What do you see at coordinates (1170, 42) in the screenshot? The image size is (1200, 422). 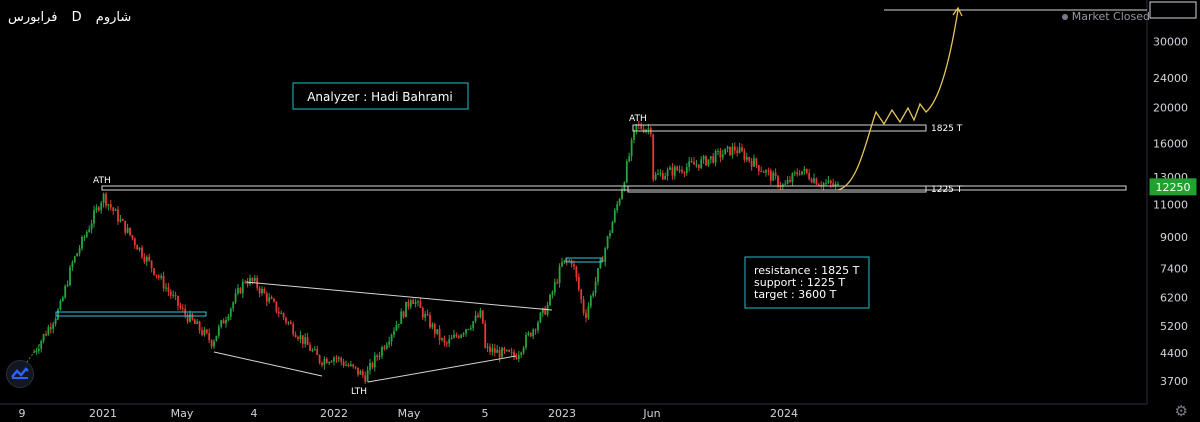 I see `price-tick-label: 30000` at bounding box center [1170, 42].